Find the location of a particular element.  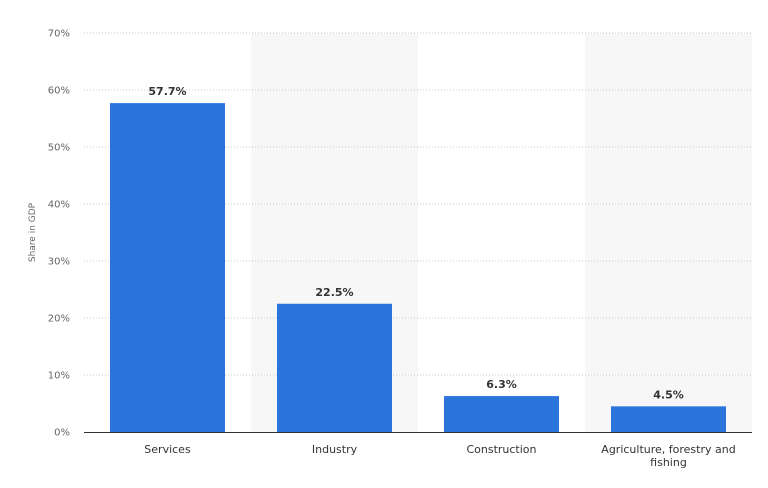

data-label: 57.7% is located at coordinates (167, 91).